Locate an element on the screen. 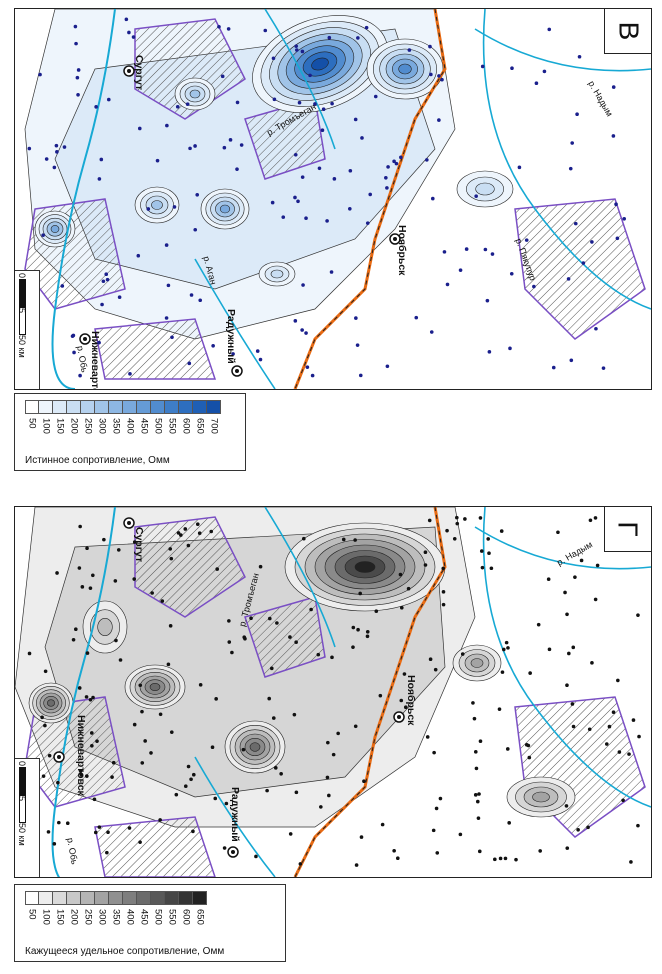 The width and height of the screenshot is (662, 974). contour-center is located at coordinates (155, 687).